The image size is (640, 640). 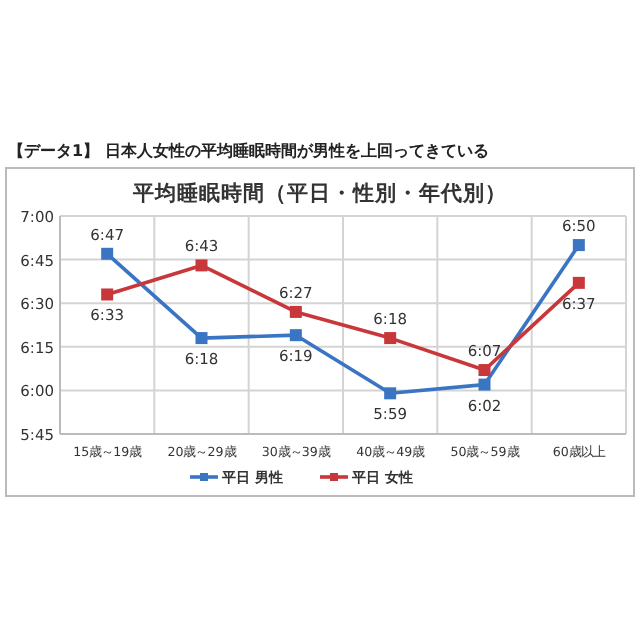 I want to click on text: 【データ1】 日本人女性の平均睡眠時間が男性を上回ってきている, so click(x=248, y=151).